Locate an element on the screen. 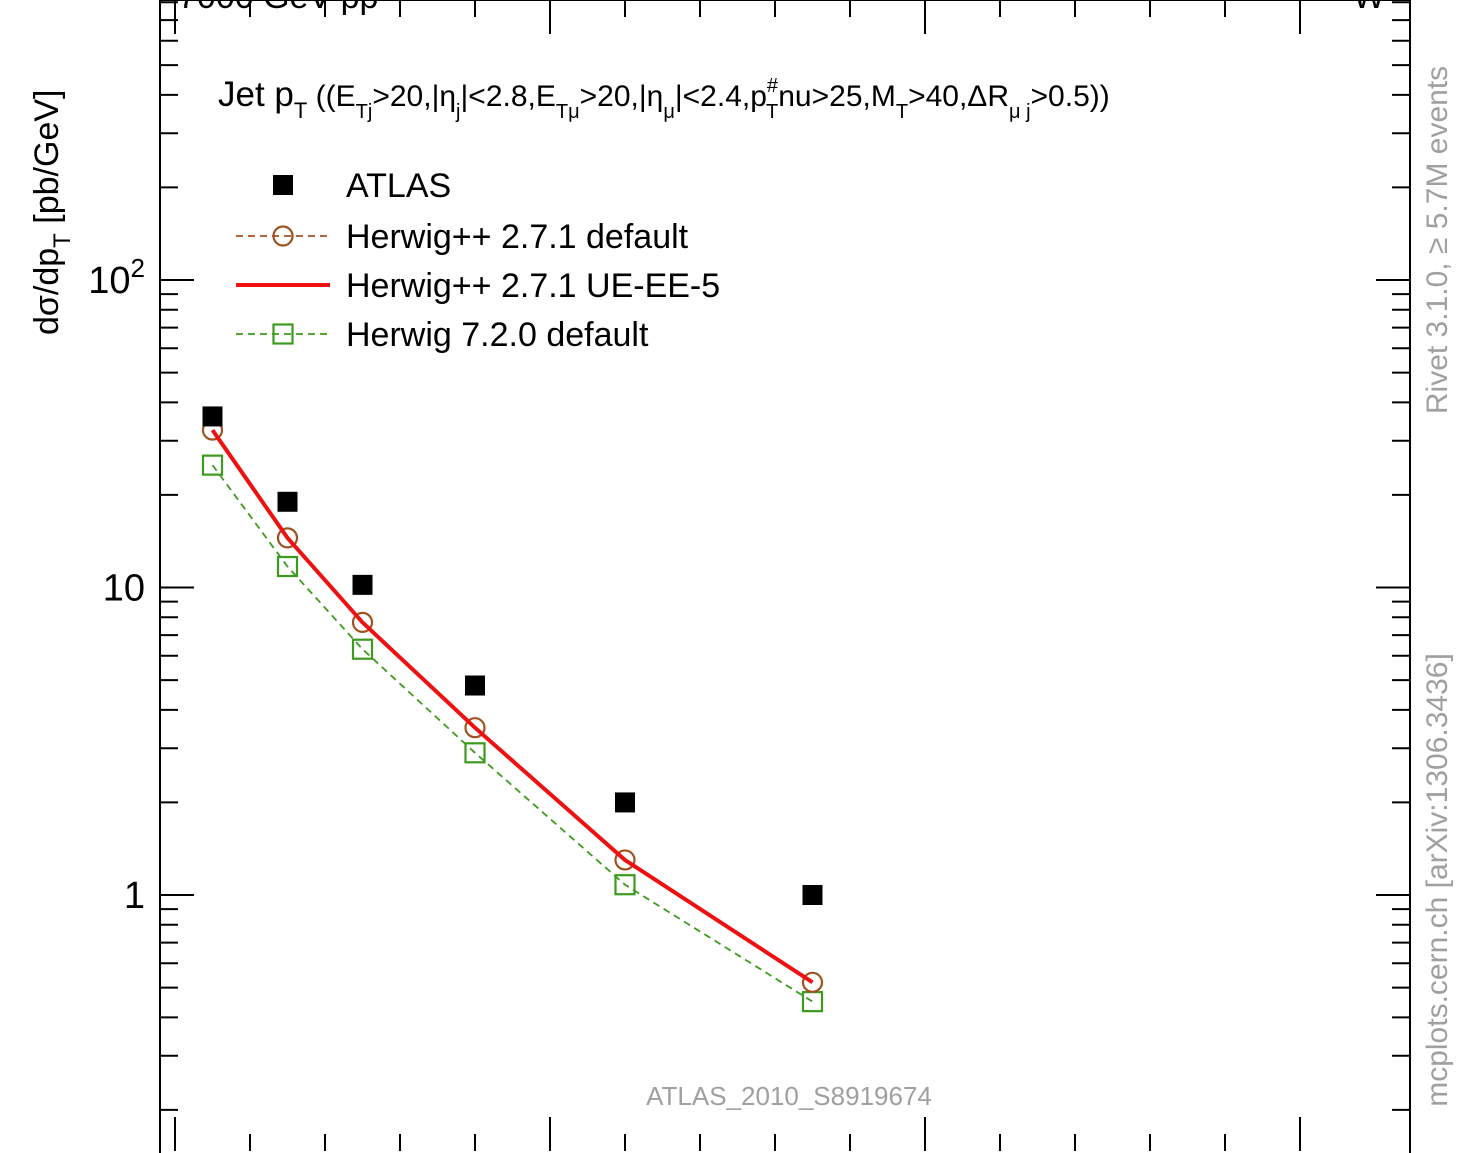 This screenshot has height=1153, width=1461. y-tick-label: 1 is located at coordinates (134, 896).